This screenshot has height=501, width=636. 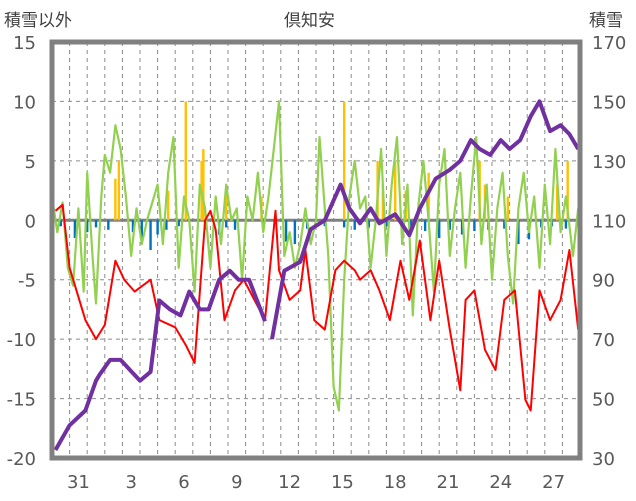 What do you see at coordinates (609, 102) in the screenshot?
I see `y2-tick-label: 150` at bounding box center [609, 102].